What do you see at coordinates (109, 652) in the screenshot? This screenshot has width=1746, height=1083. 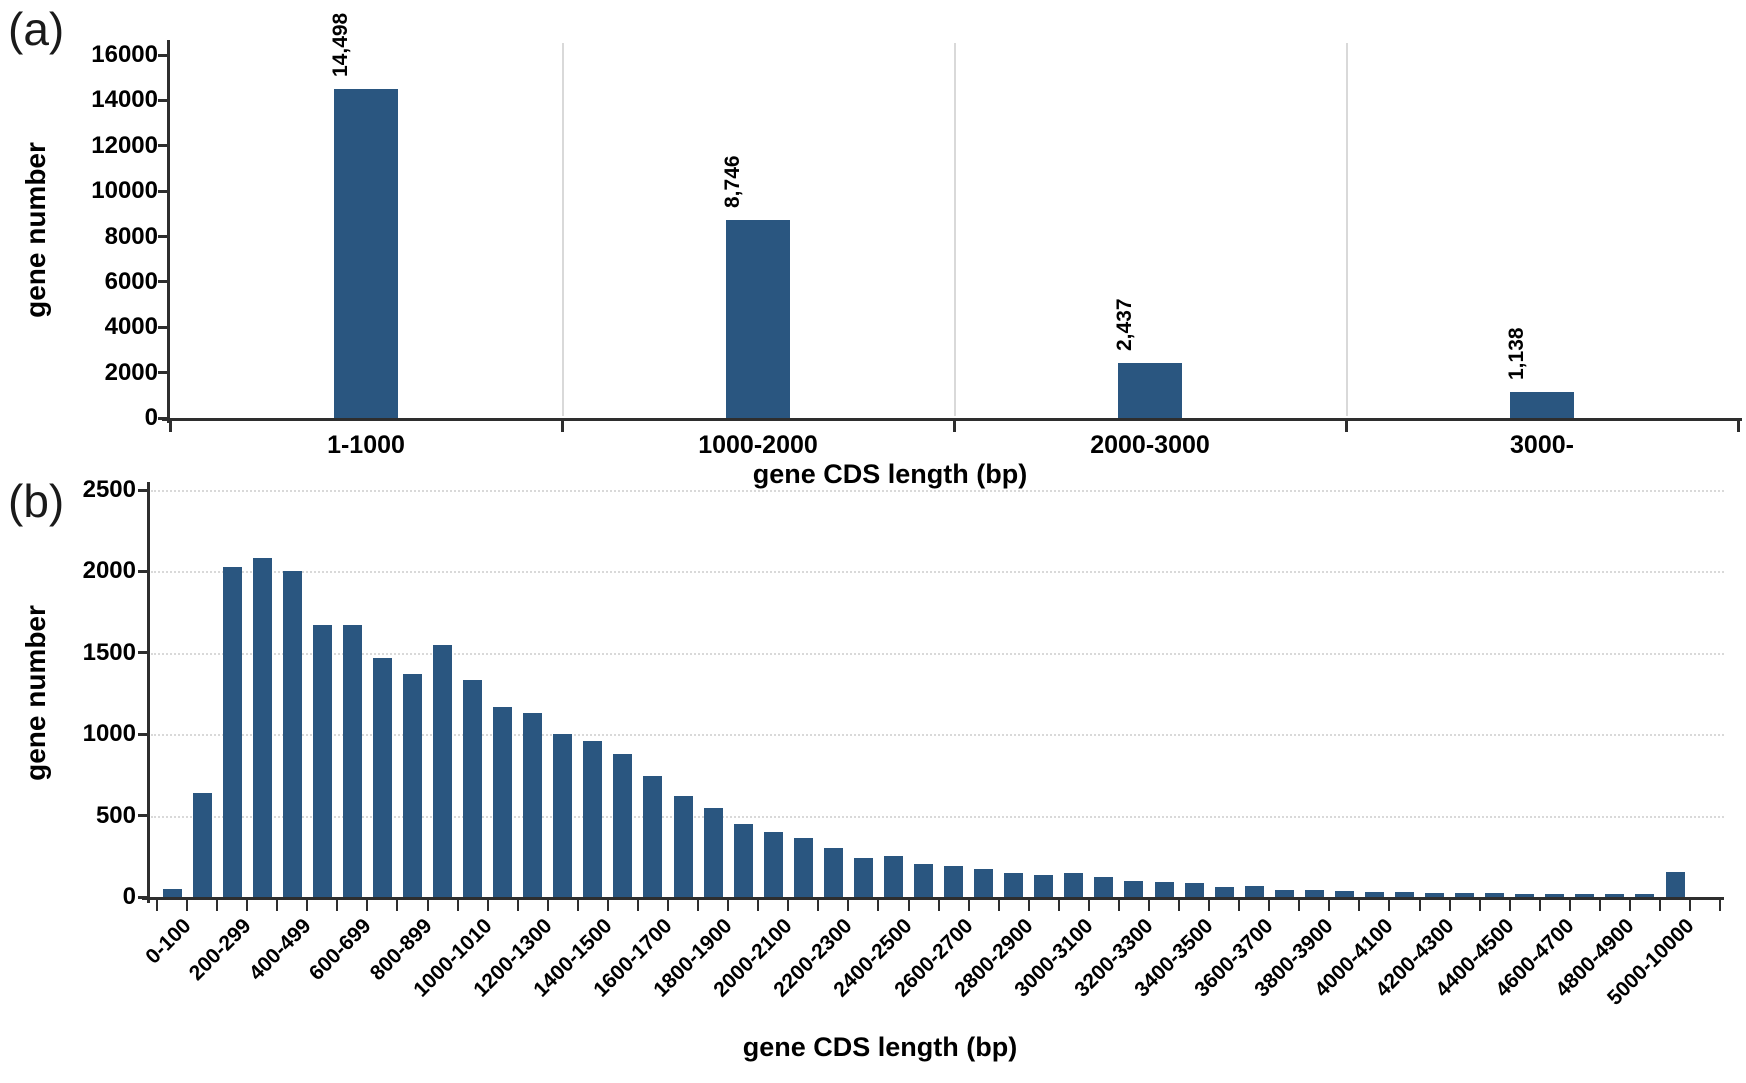 I see `y-tick-label: 1500` at bounding box center [109, 652].